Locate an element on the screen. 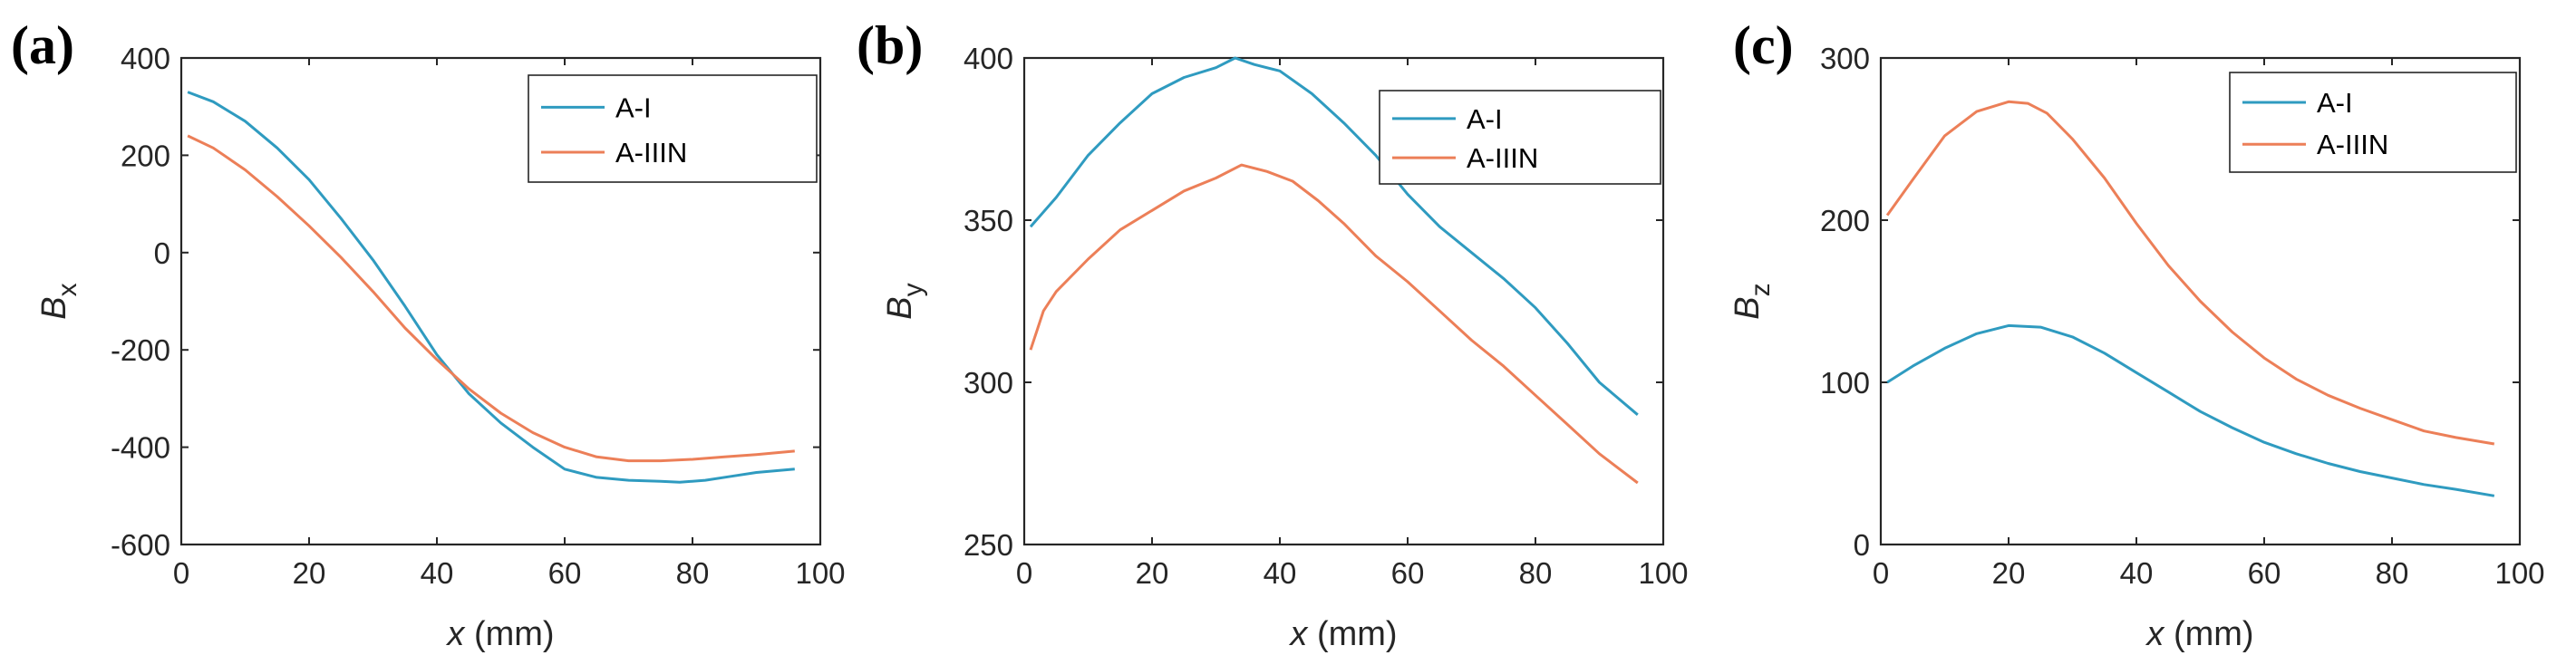 Image resolution: width=2576 pixels, height=665 pixels. y-tick-label: -200 is located at coordinates (140, 350).